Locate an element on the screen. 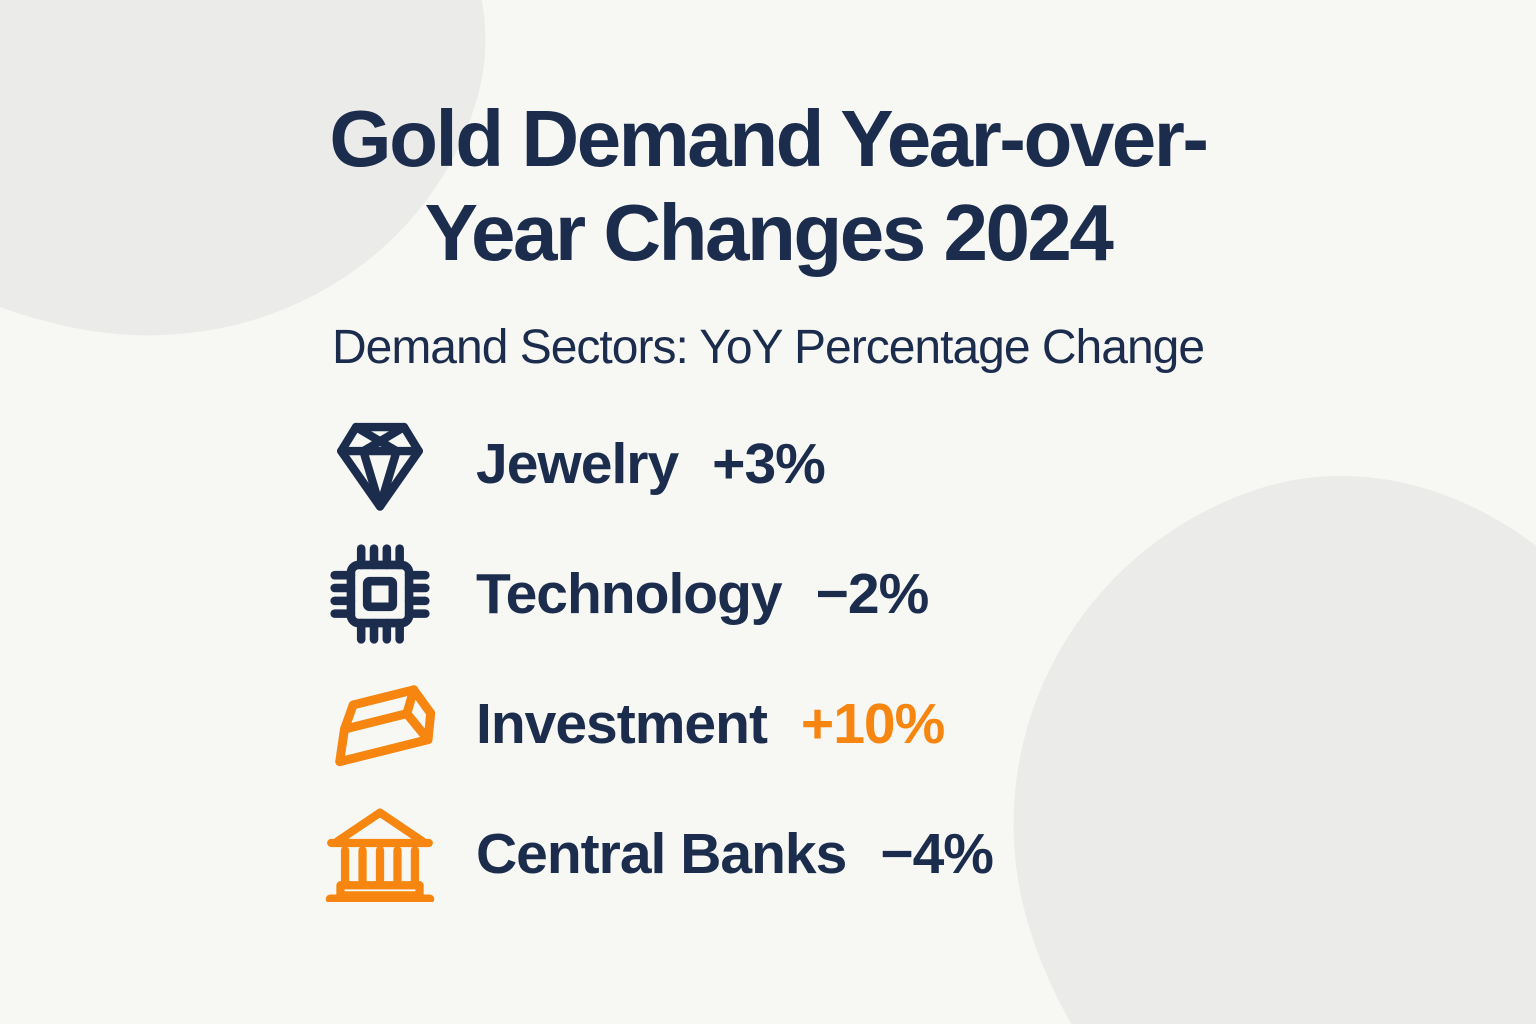  sector-value: −4% is located at coordinates (937, 854).